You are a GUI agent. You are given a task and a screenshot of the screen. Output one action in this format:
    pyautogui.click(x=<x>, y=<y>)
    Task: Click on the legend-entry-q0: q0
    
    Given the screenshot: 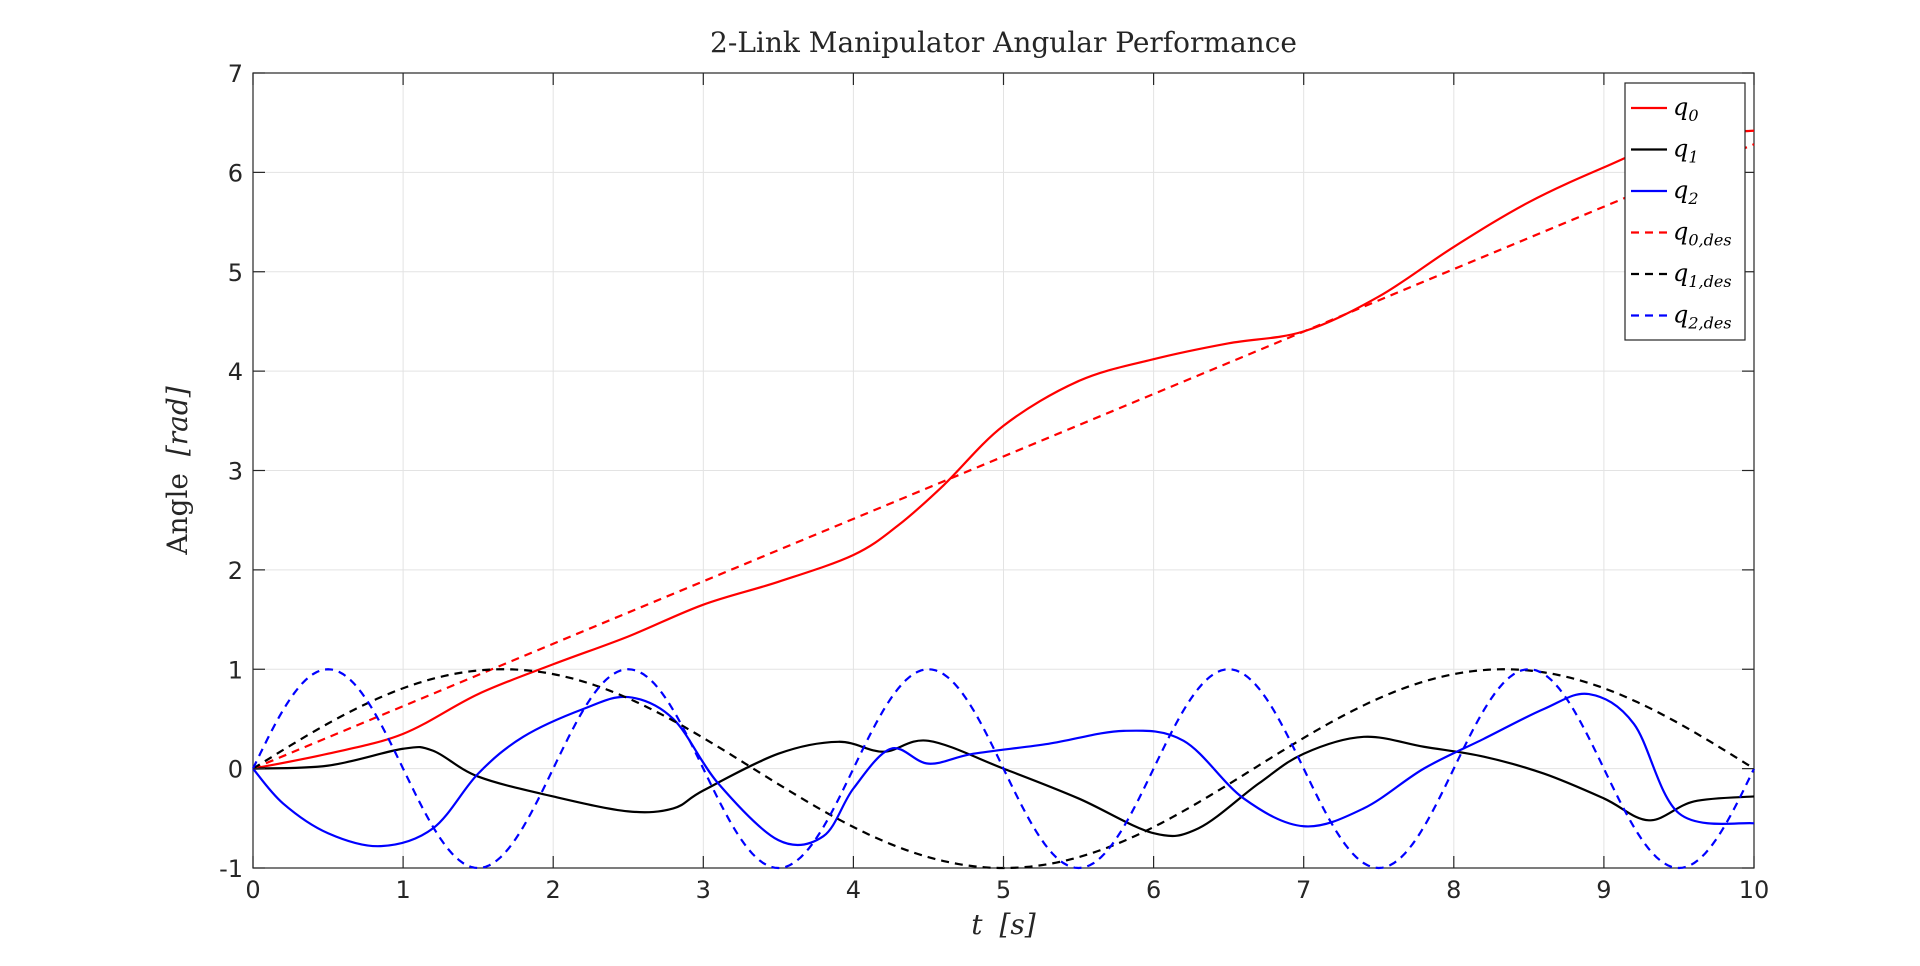 What is the action you would take?
    pyautogui.click(x=1686, y=109)
    